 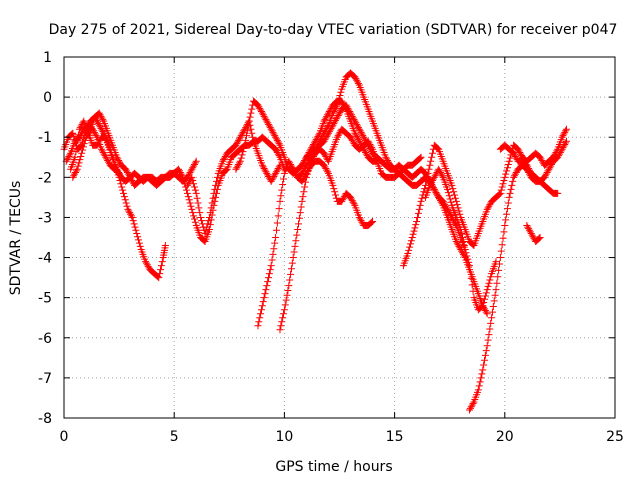 I want to click on x-axis-label: GPS time / hours, so click(x=333, y=467).